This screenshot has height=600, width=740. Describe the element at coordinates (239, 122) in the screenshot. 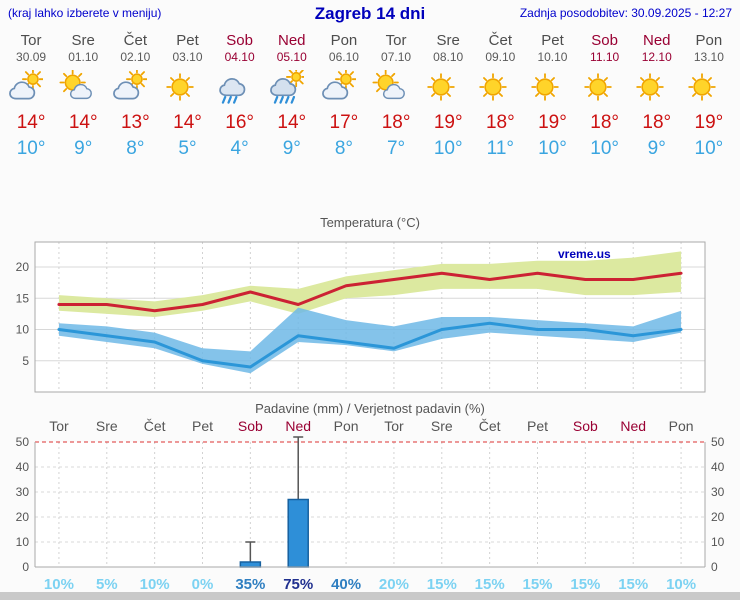

I see `high-temp: 16°` at that location.